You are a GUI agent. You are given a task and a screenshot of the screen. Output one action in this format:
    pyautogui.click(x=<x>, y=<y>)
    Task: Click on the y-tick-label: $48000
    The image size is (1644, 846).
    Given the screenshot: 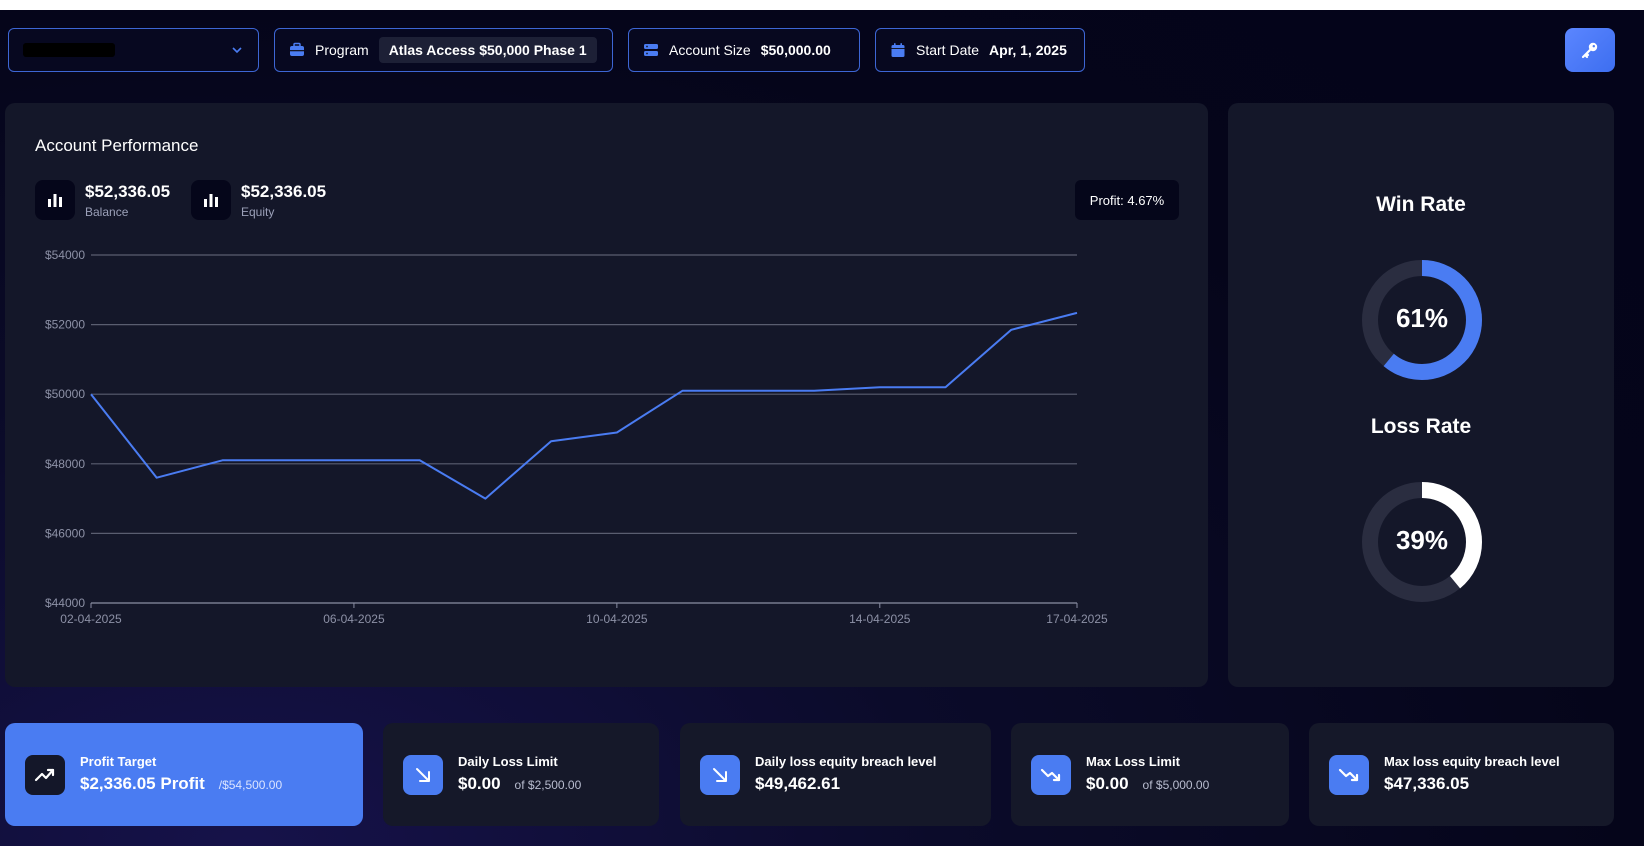 What is the action you would take?
    pyautogui.click(x=65, y=464)
    